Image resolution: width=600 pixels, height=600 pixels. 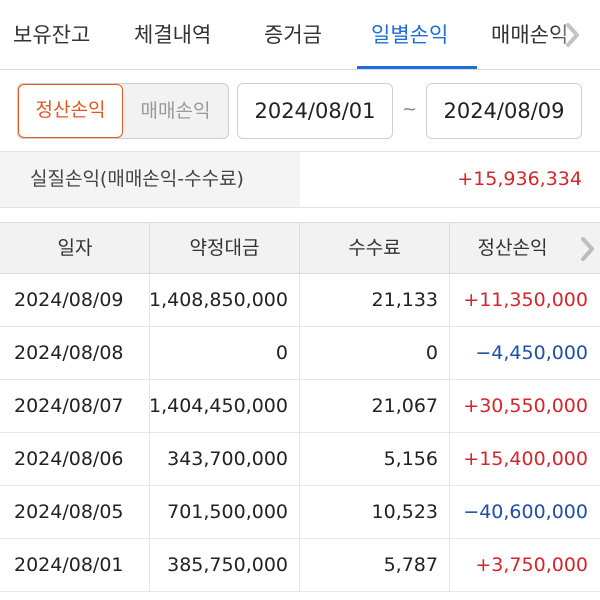 What do you see at coordinates (431, 353) in the screenshot?
I see `fee-cell: 0` at bounding box center [431, 353].